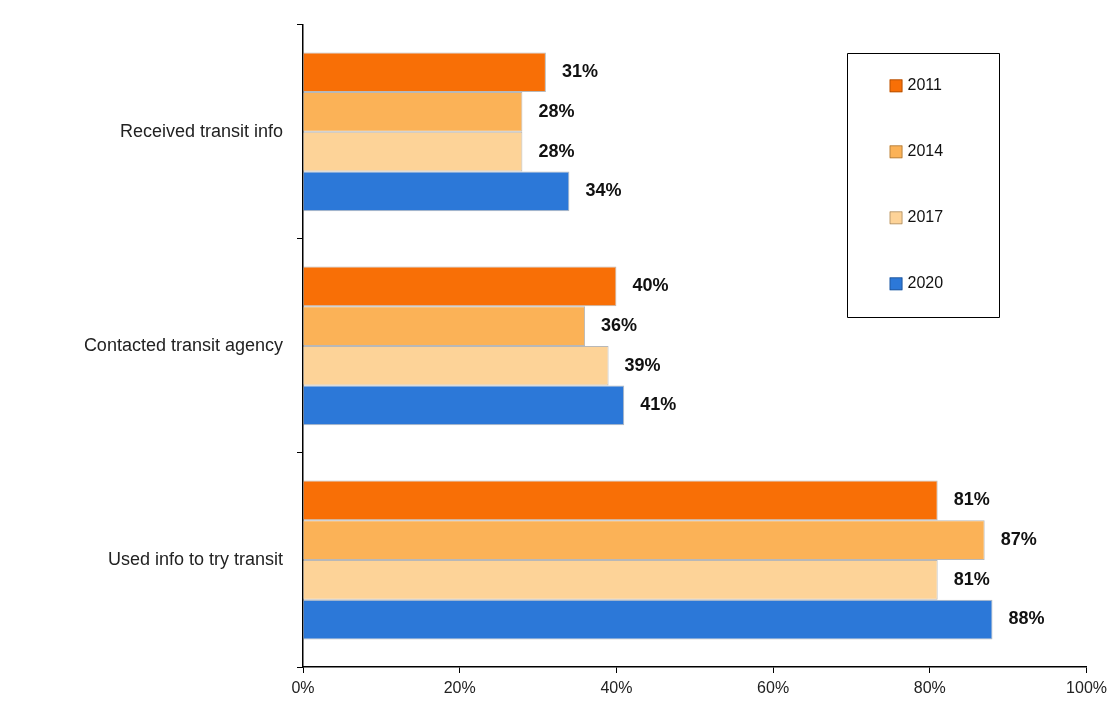 The image size is (1113, 710). What do you see at coordinates (603, 190) in the screenshot?
I see `data-label: 34%` at bounding box center [603, 190].